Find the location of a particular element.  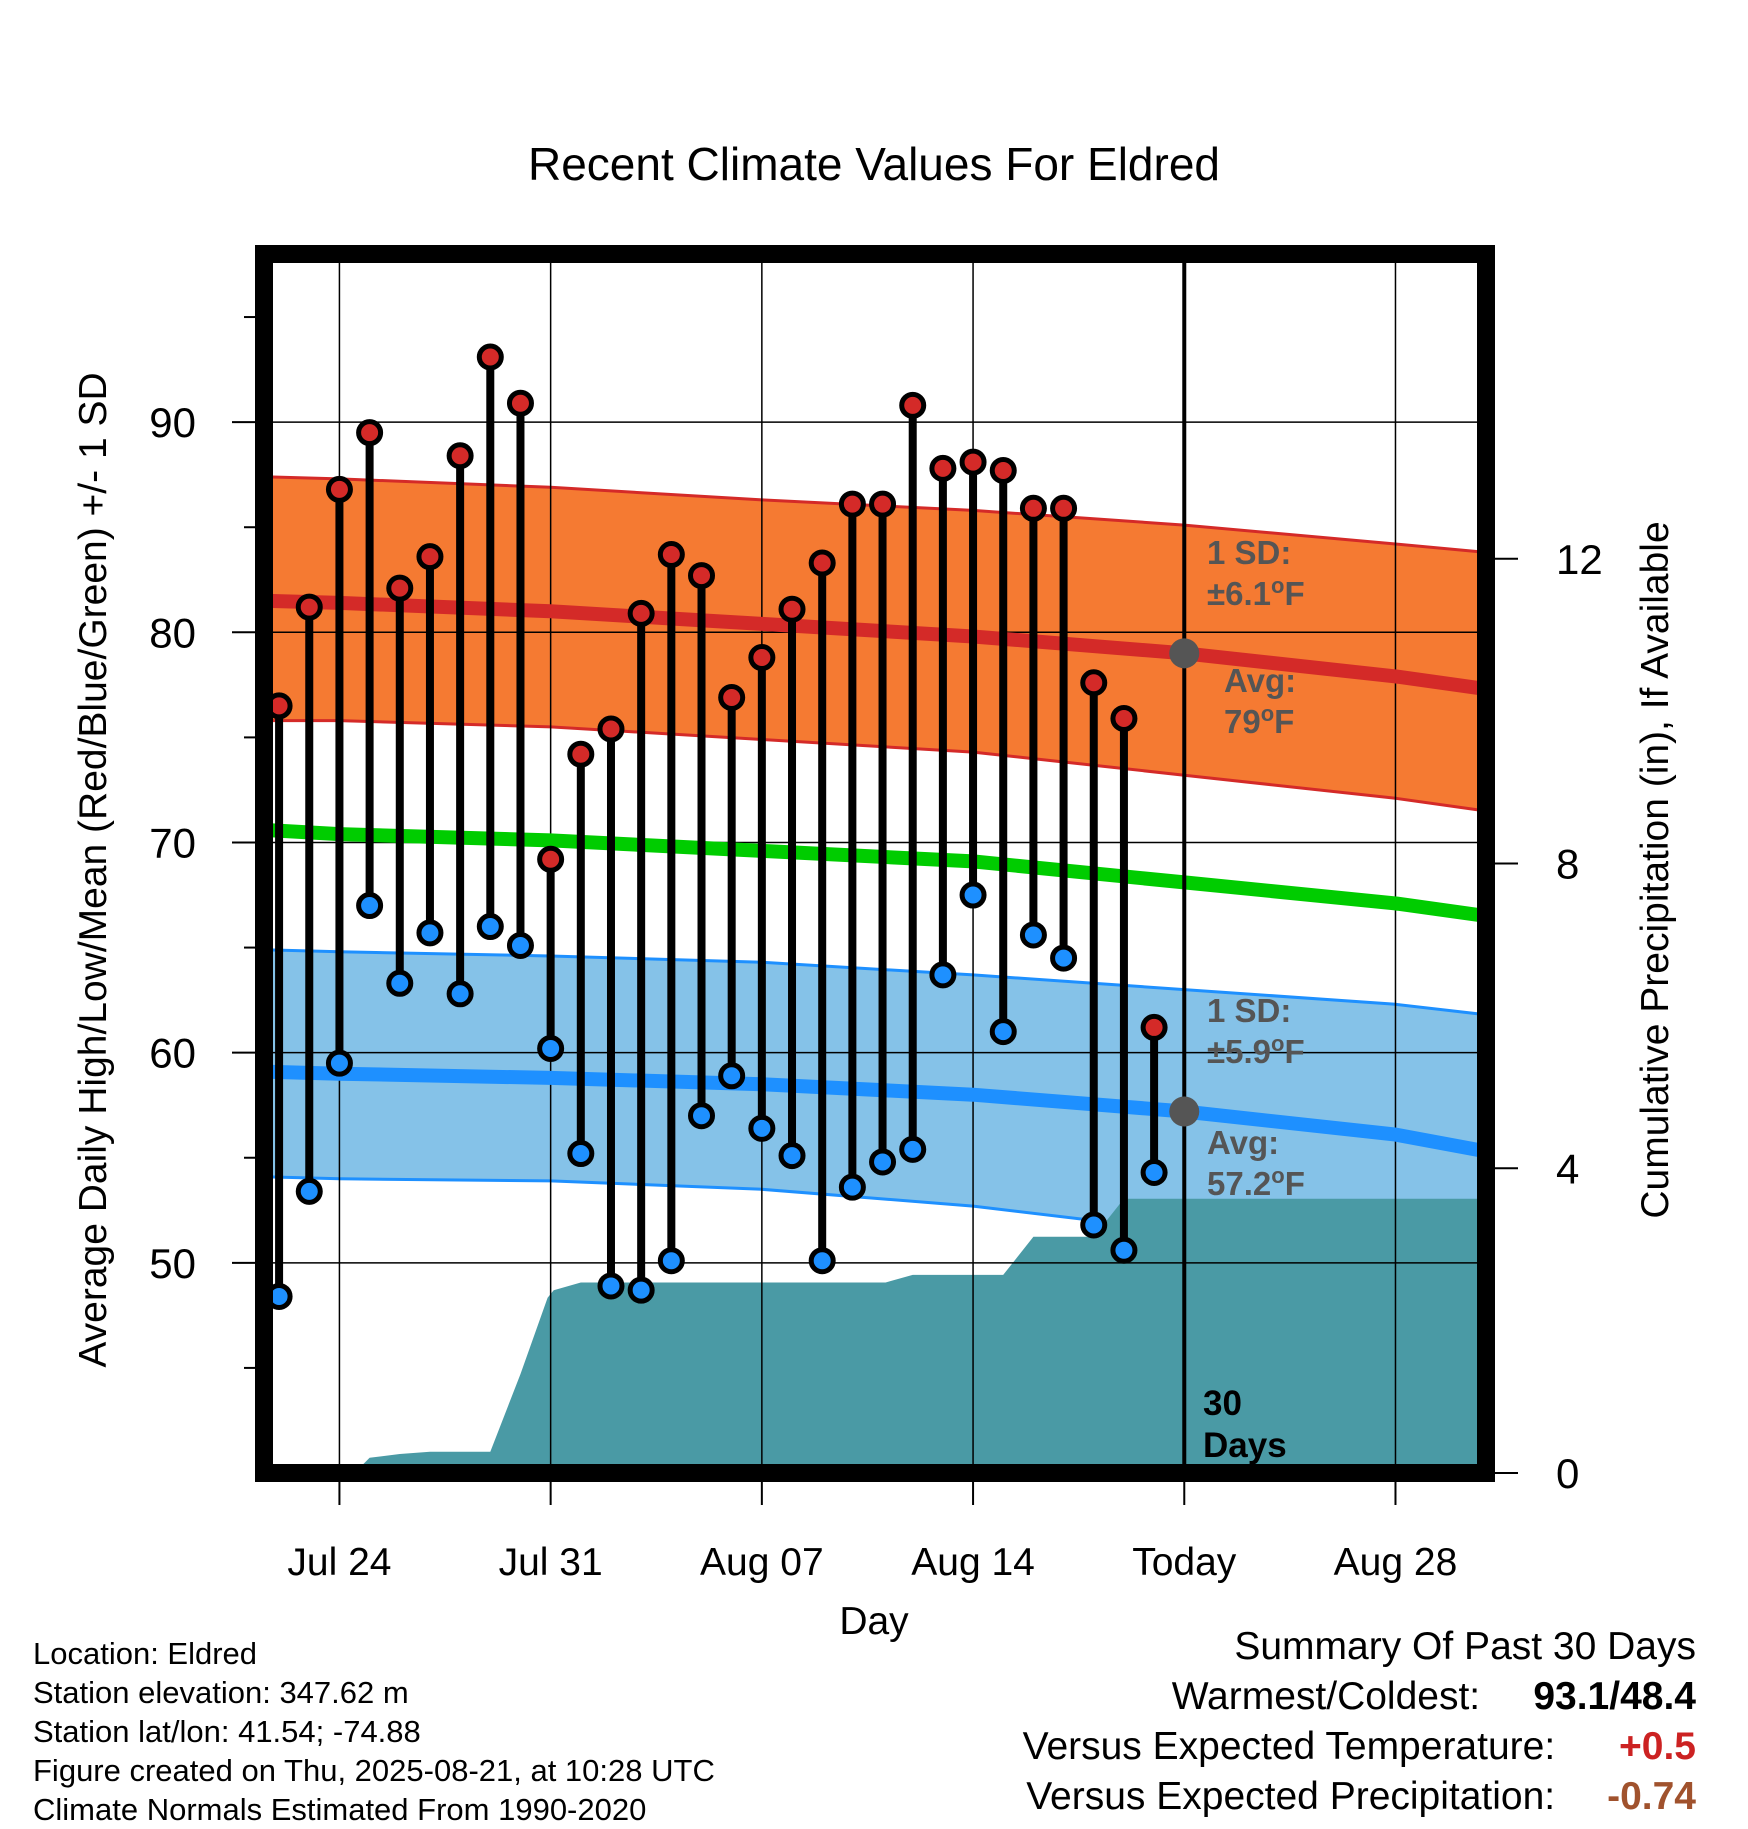

summary-warm-cold: Warmest/Coldest: 93.1/48.4 is located at coordinates (1359, 1697).